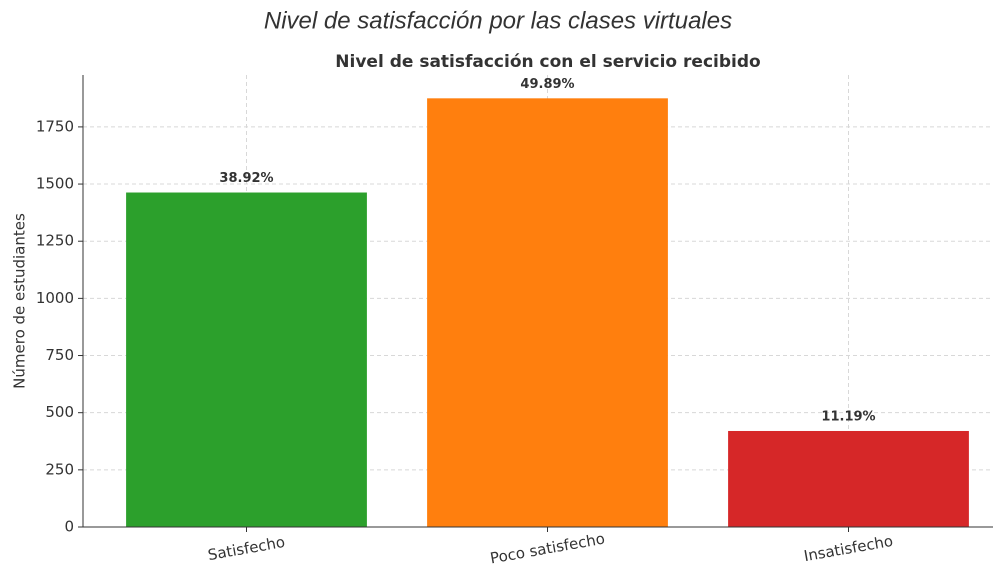  What do you see at coordinates (547, 84) in the screenshot?
I see `data-label: 49.89%` at bounding box center [547, 84].